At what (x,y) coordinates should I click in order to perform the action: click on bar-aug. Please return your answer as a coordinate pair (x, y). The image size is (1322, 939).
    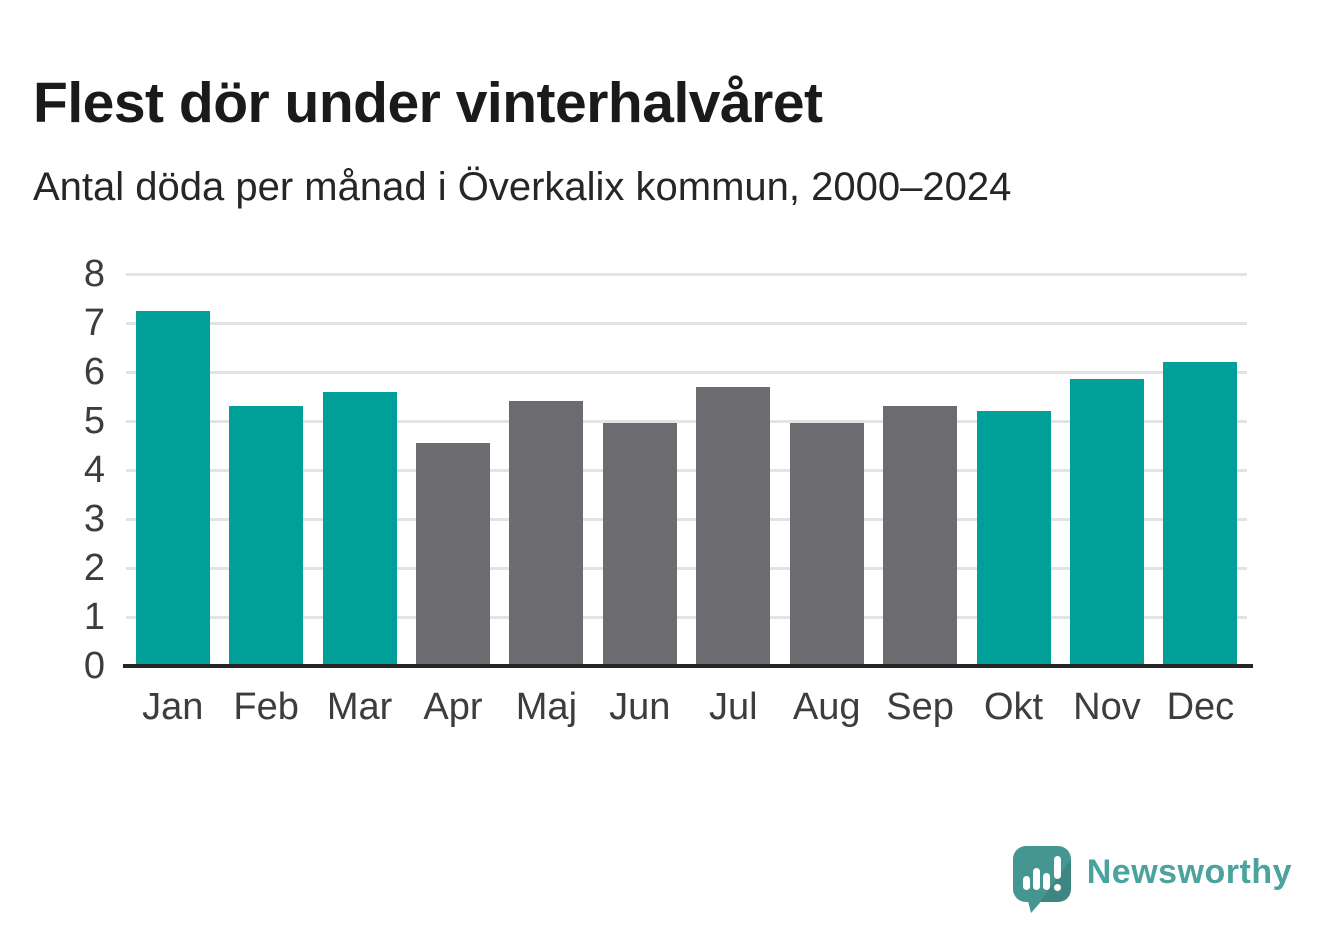
    Looking at the image, I should click on (826, 544).